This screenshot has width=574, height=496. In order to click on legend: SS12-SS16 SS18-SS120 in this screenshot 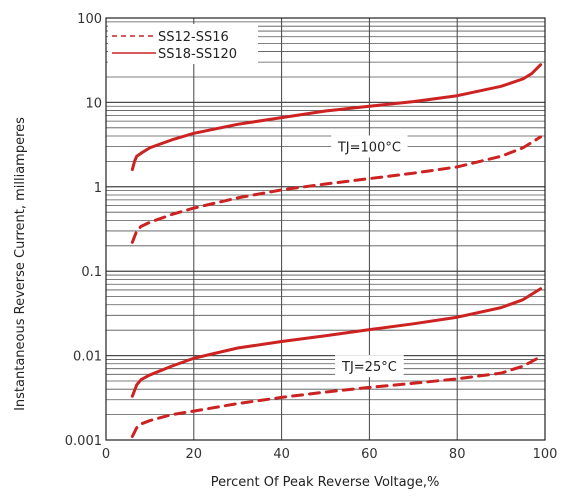, I will do `click(183, 44)`.